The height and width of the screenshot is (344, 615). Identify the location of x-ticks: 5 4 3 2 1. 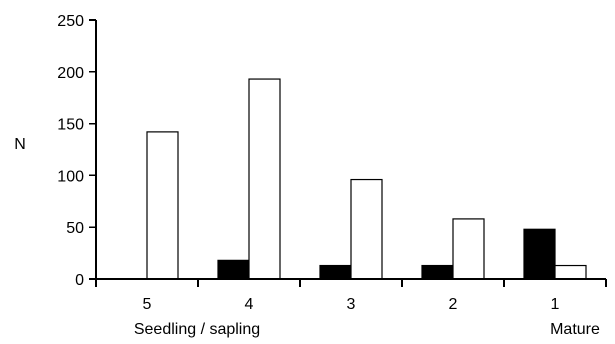
(351, 296).